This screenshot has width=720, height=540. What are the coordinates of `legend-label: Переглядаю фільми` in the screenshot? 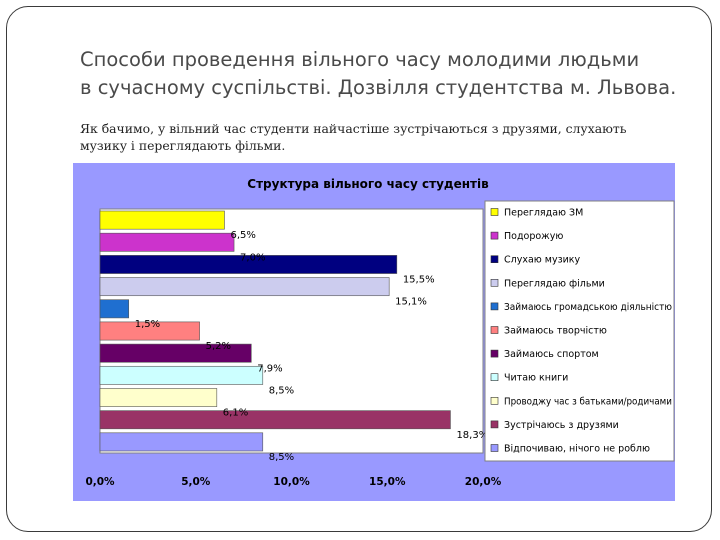 It's located at (554, 283).